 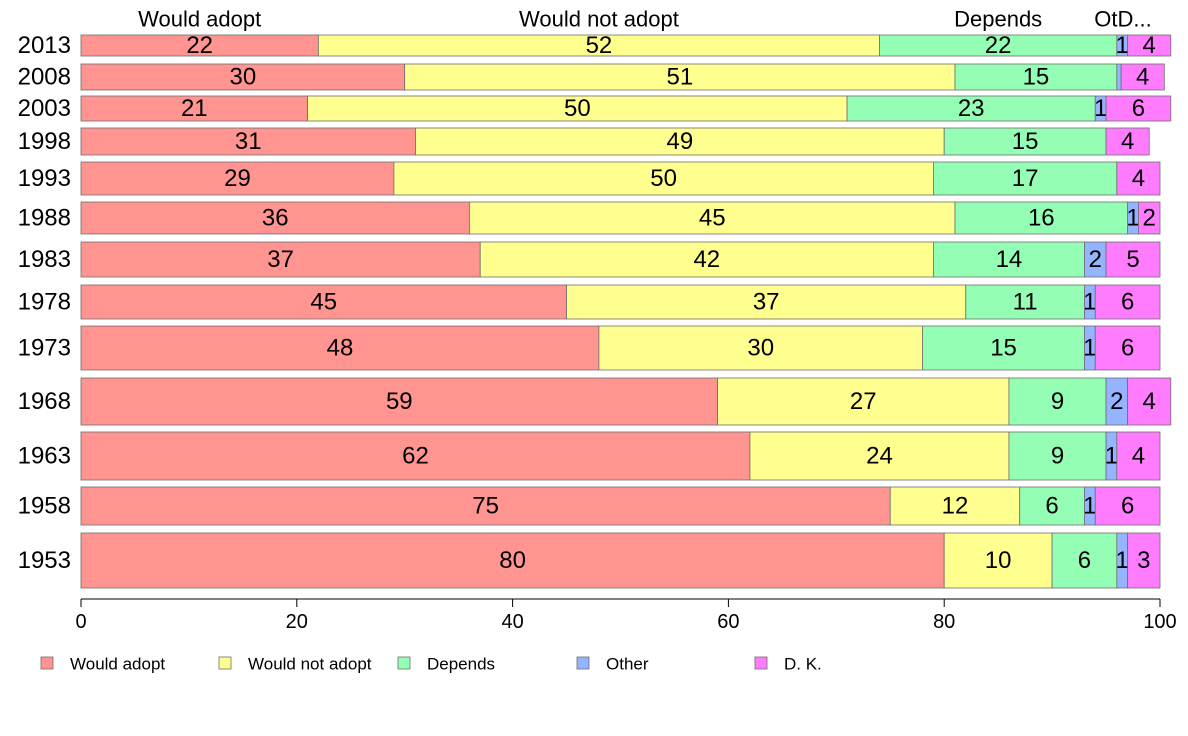 I want to click on x-tick-label: 80, so click(x=944, y=622).